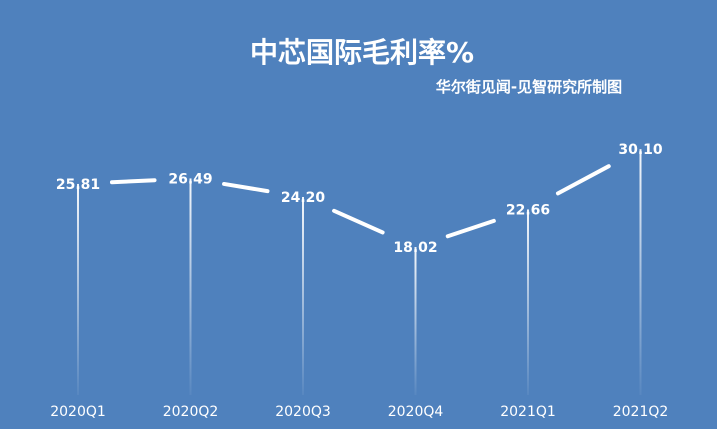 This screenshot has height=435, width=721. What do you see at coordinates (246, 187) in the screenshot?
I see `line-segment-2020Q2-2020Q3` at bounding box center [246, 187].